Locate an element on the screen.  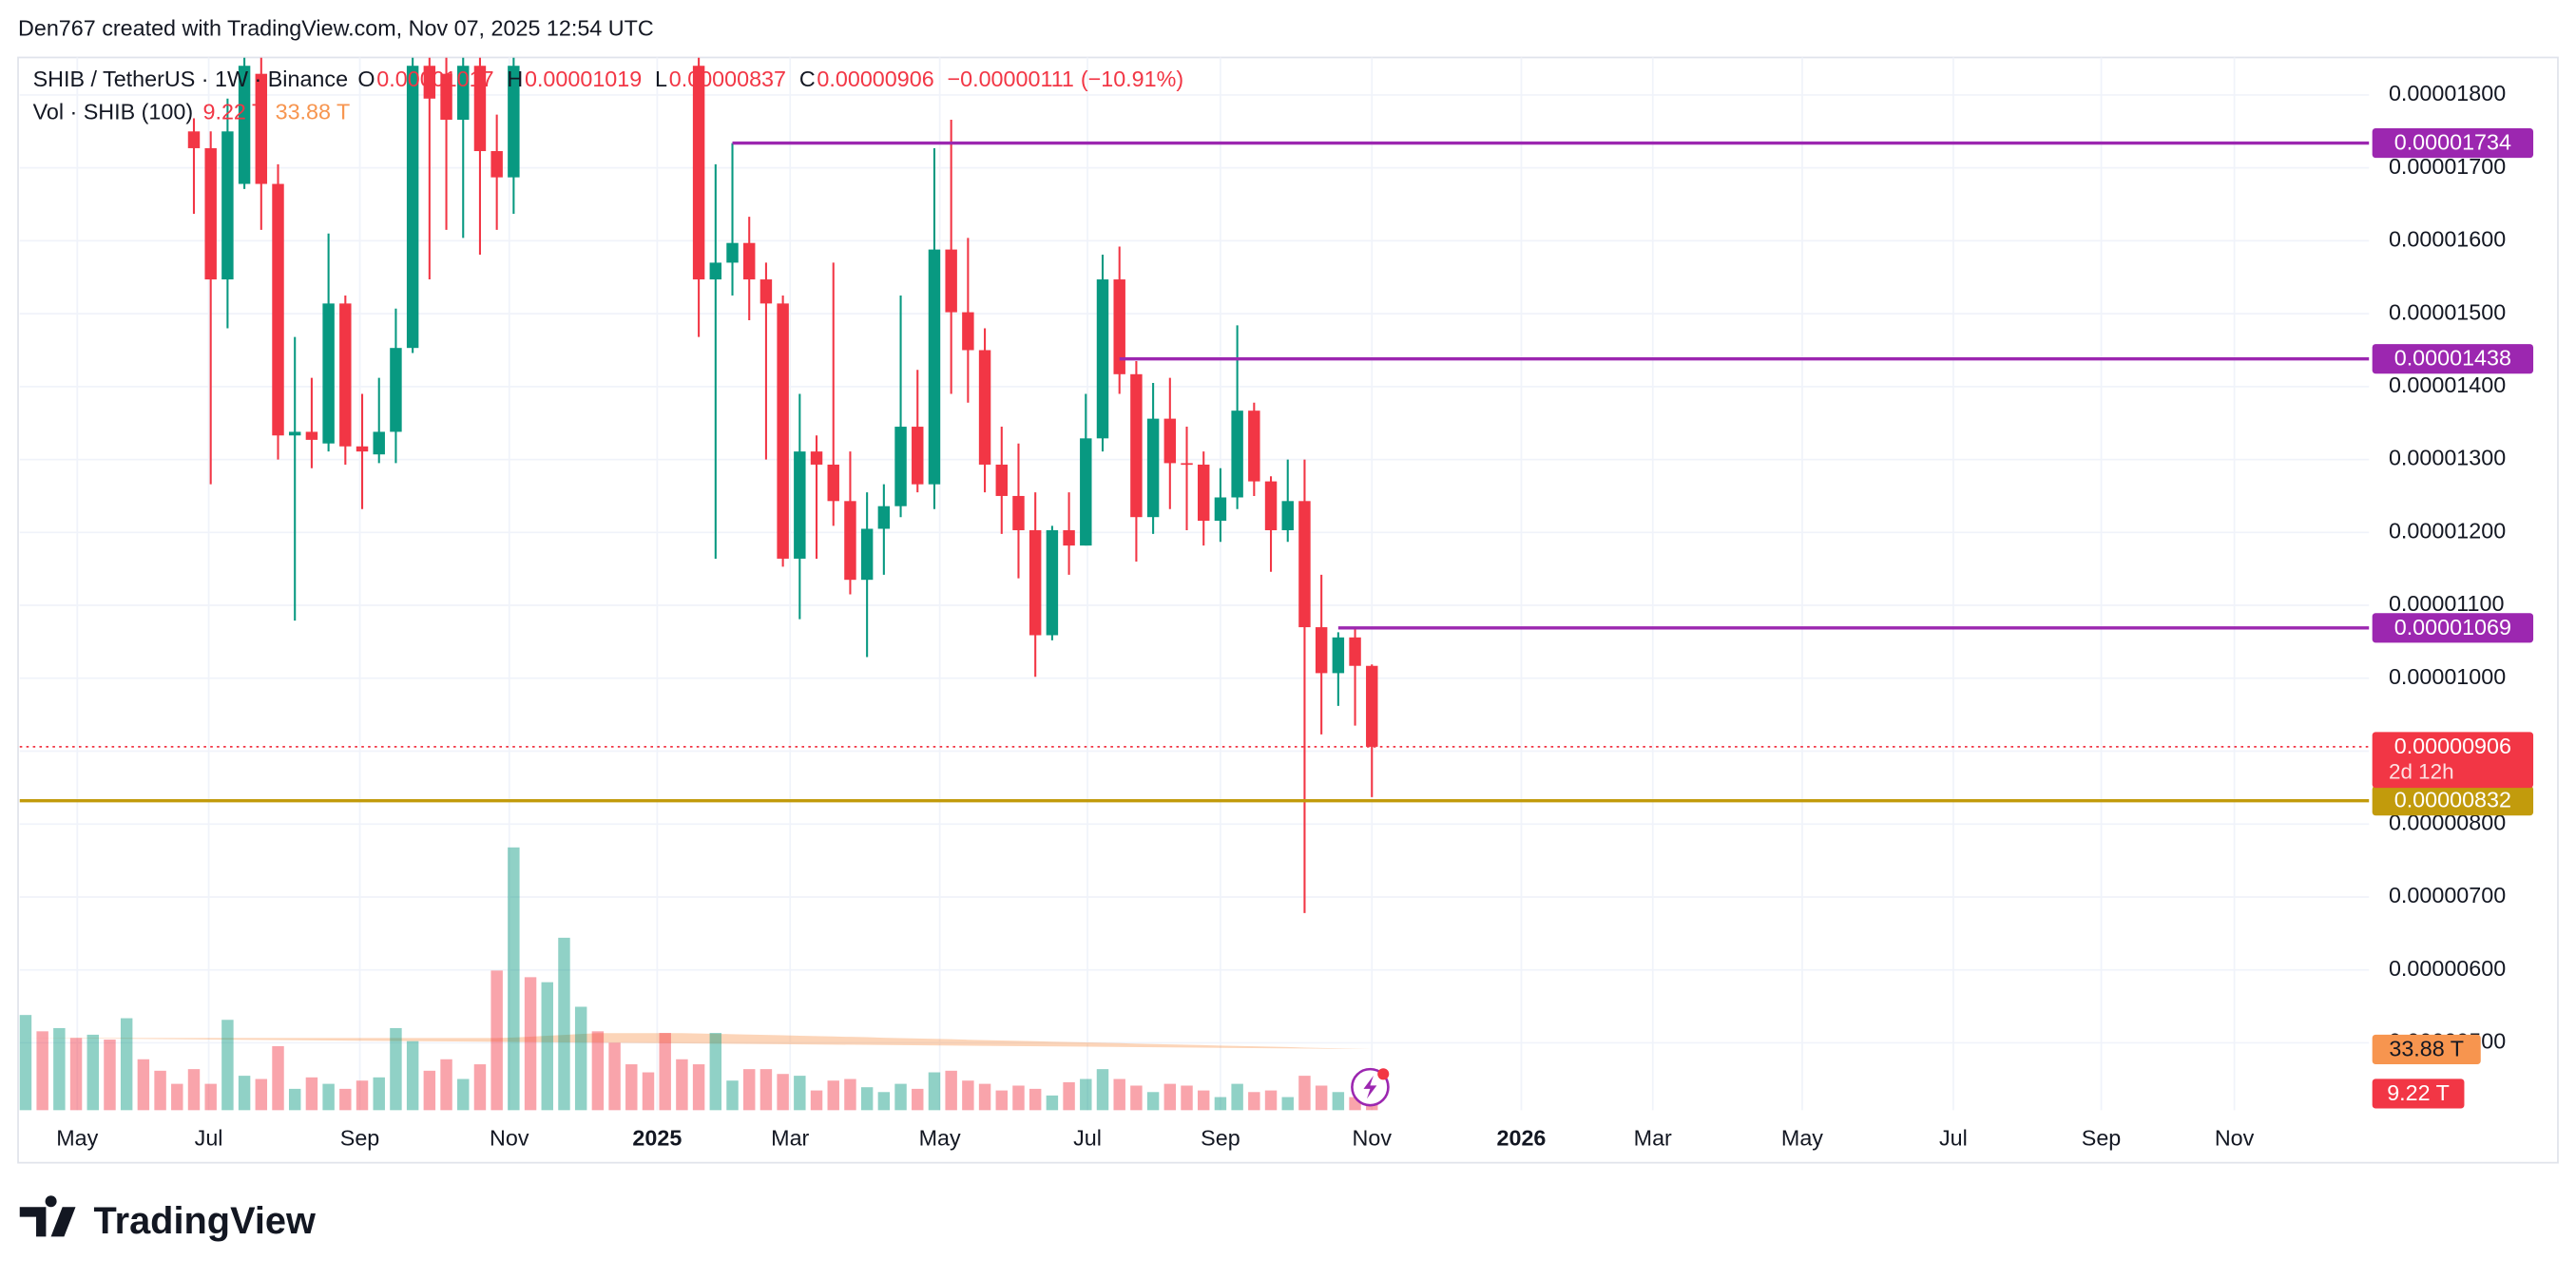
logo: TradingView is located at coordinates (167, 1219).